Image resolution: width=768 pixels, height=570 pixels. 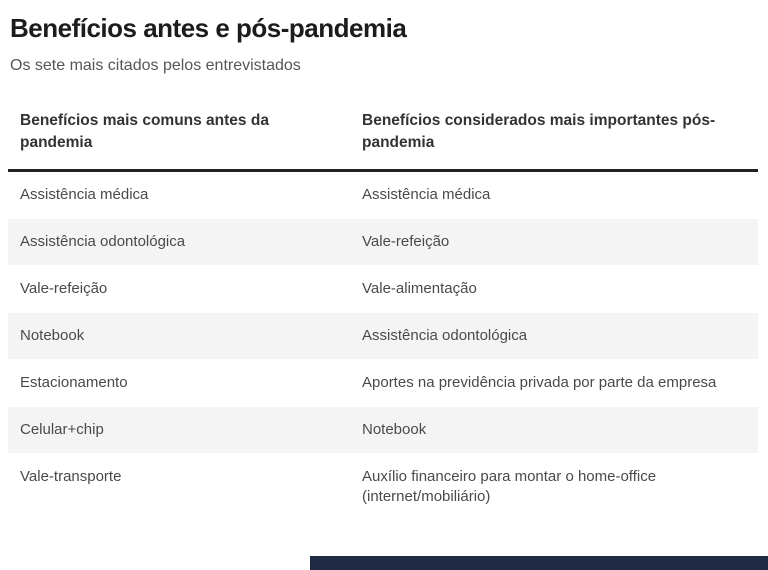 I want to click on table-row: Assistência médica Assistência médica, so click(x=383, y=195).